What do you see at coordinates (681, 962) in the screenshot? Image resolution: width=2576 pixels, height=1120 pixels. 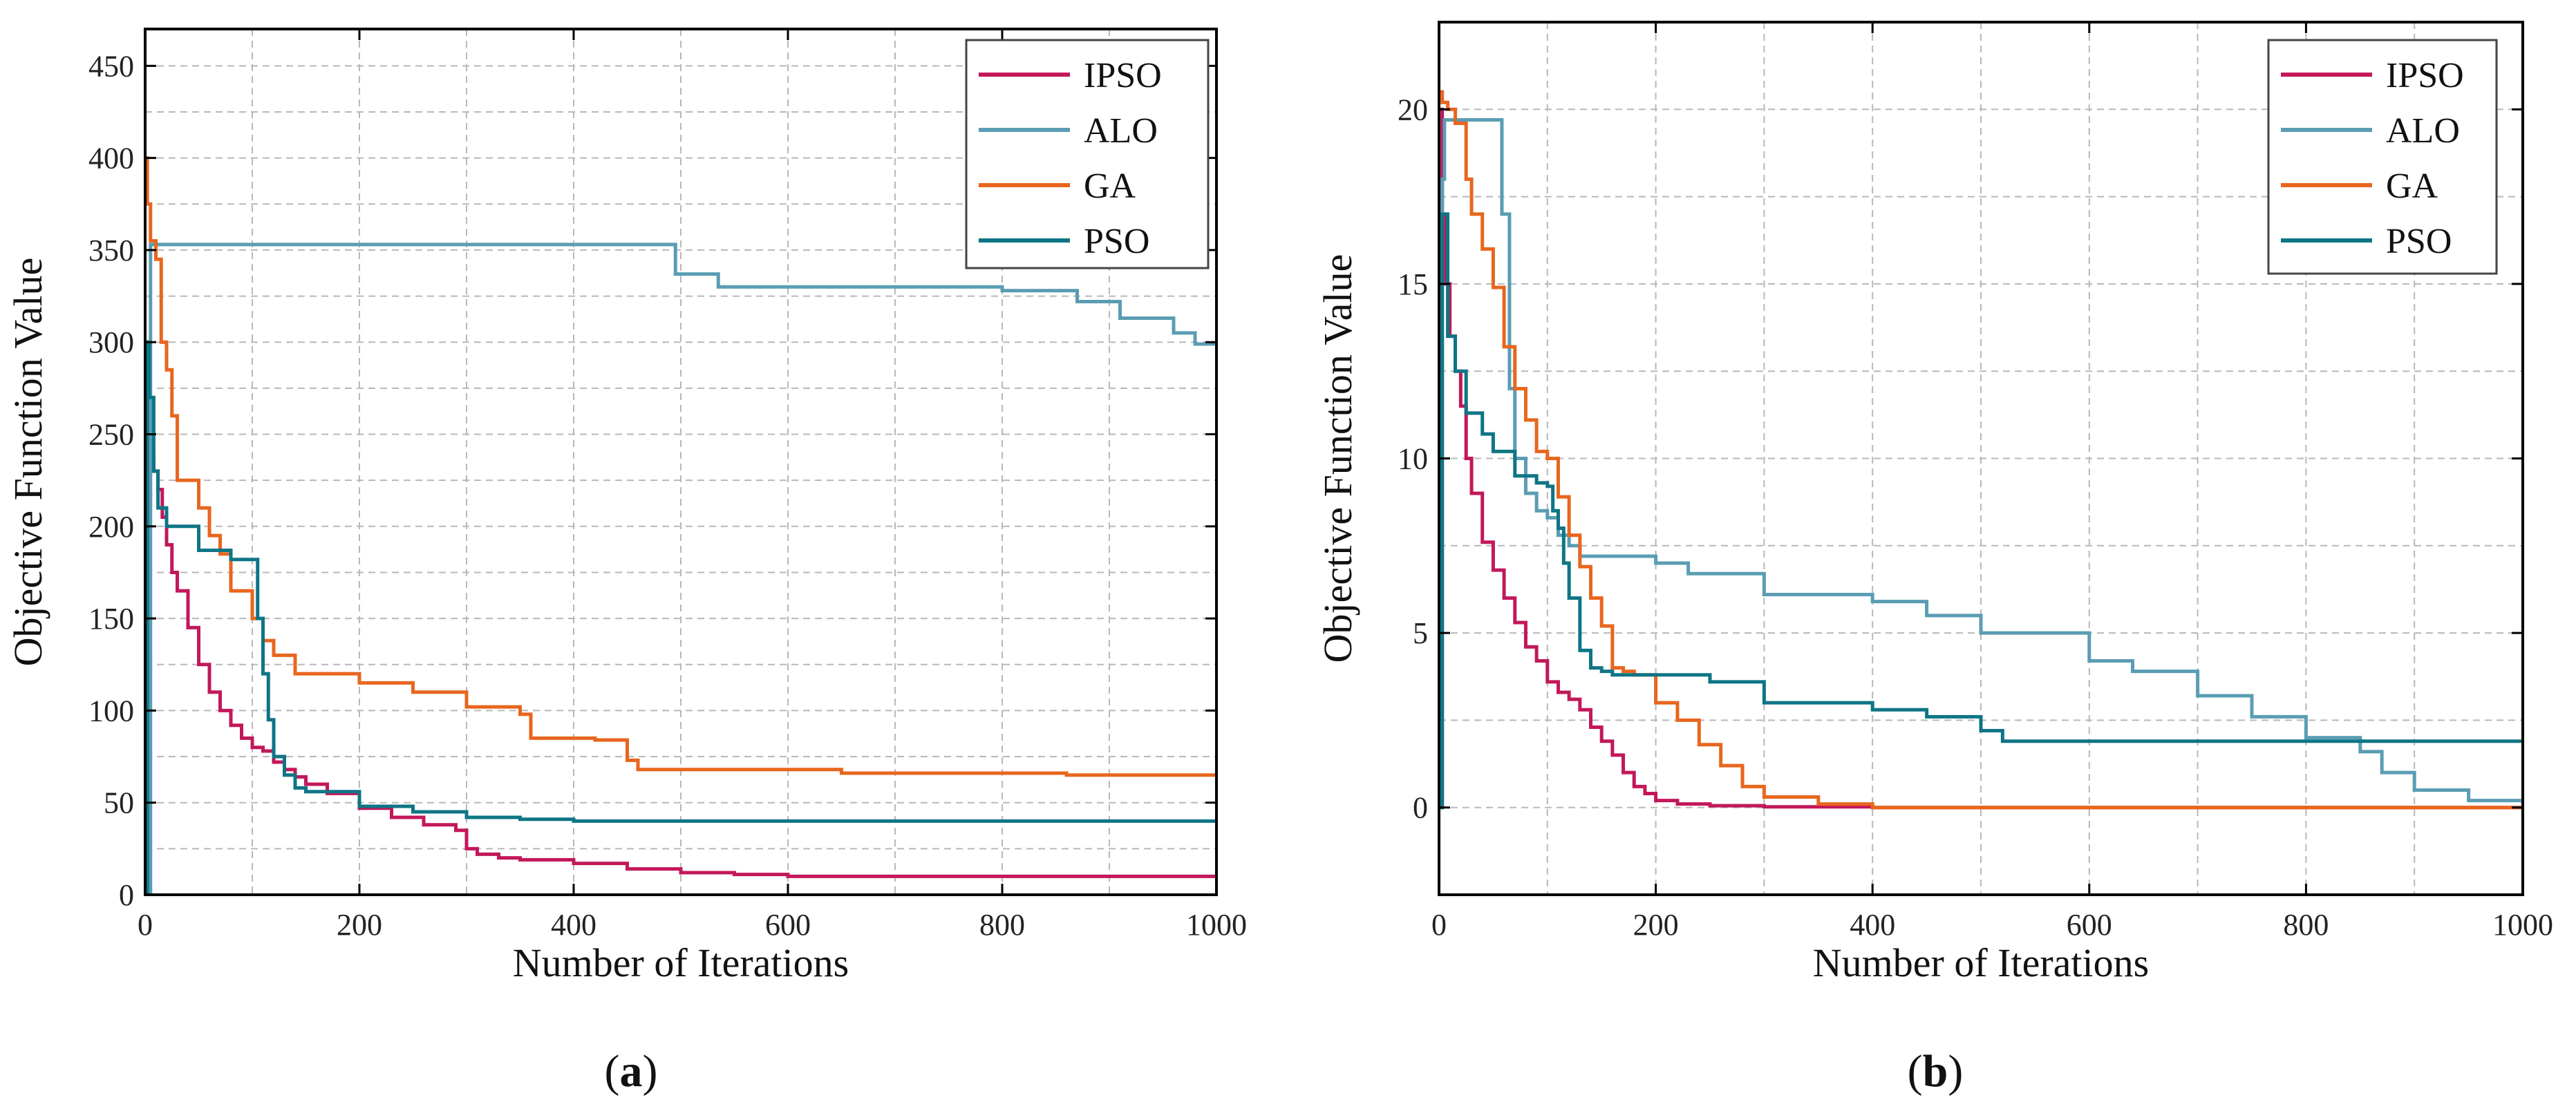 I see `x-axis-label-a: Number of Iterations` at bounding box center [681, 962].